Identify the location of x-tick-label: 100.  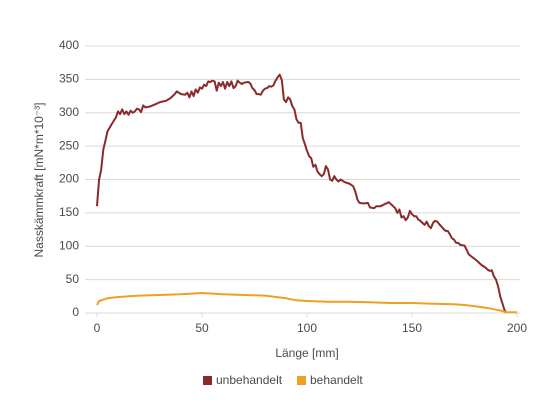
(307, 328).